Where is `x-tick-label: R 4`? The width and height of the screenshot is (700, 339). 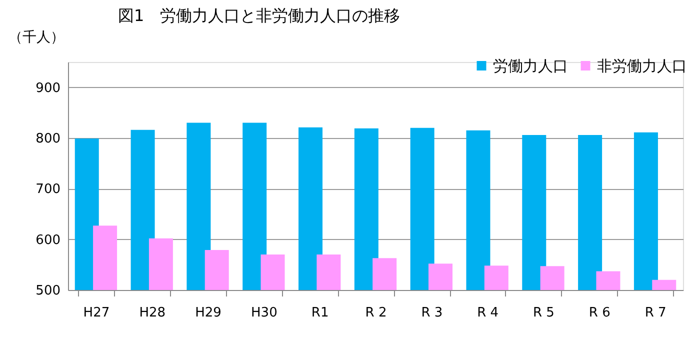 x-tick-label: R 4 is located at coordinates (488, 313).